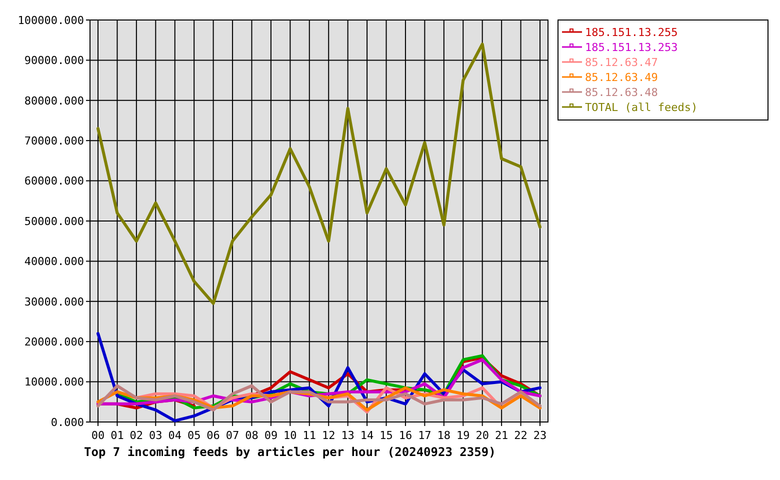 This screenshot has height=480, width=780. Describe the element at coordinates (540, 435) in the screenshot. I see `x-tick-label: 23` at that location.